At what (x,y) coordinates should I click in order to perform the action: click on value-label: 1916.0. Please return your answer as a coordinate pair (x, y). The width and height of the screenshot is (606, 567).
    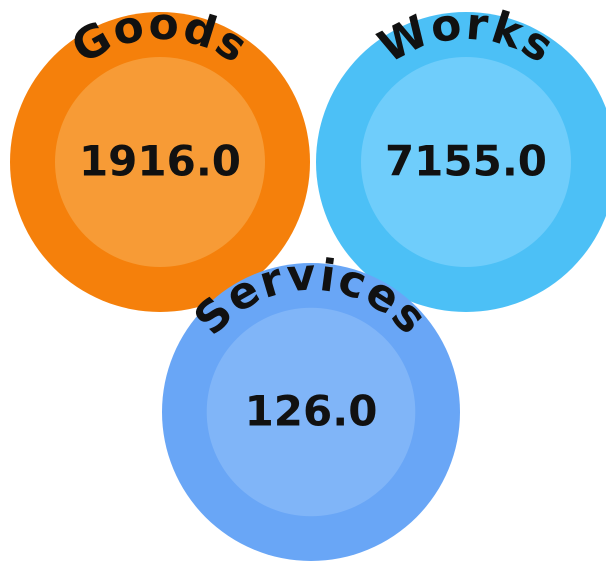
    Looking at the image, I should click on (160, 161).